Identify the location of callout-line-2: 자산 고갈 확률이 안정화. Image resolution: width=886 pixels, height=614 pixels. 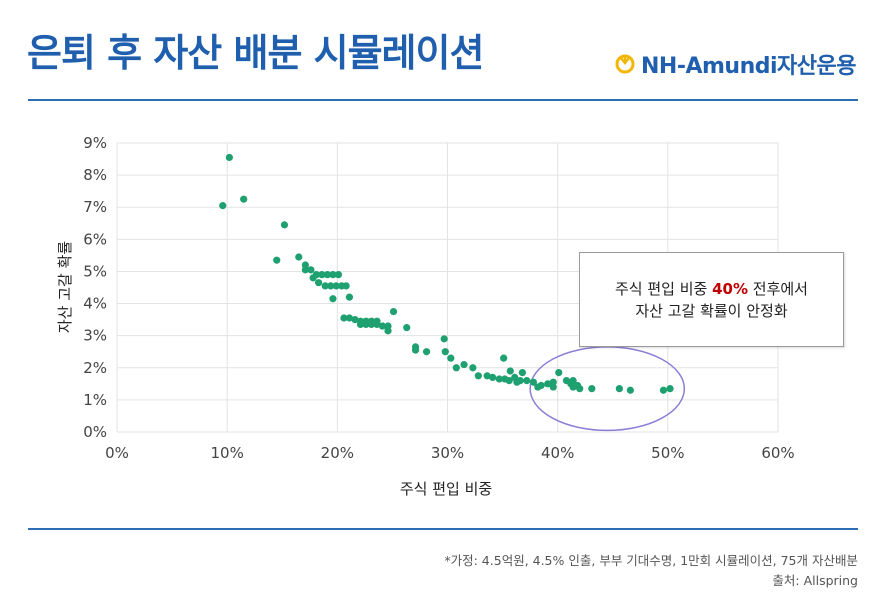
(711, 310).